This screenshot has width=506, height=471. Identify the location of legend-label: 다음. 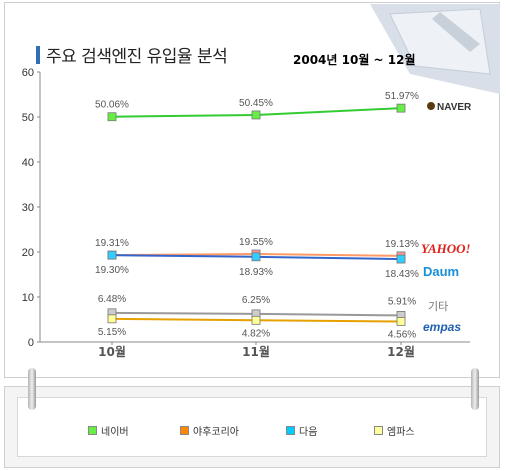
(308, 432).